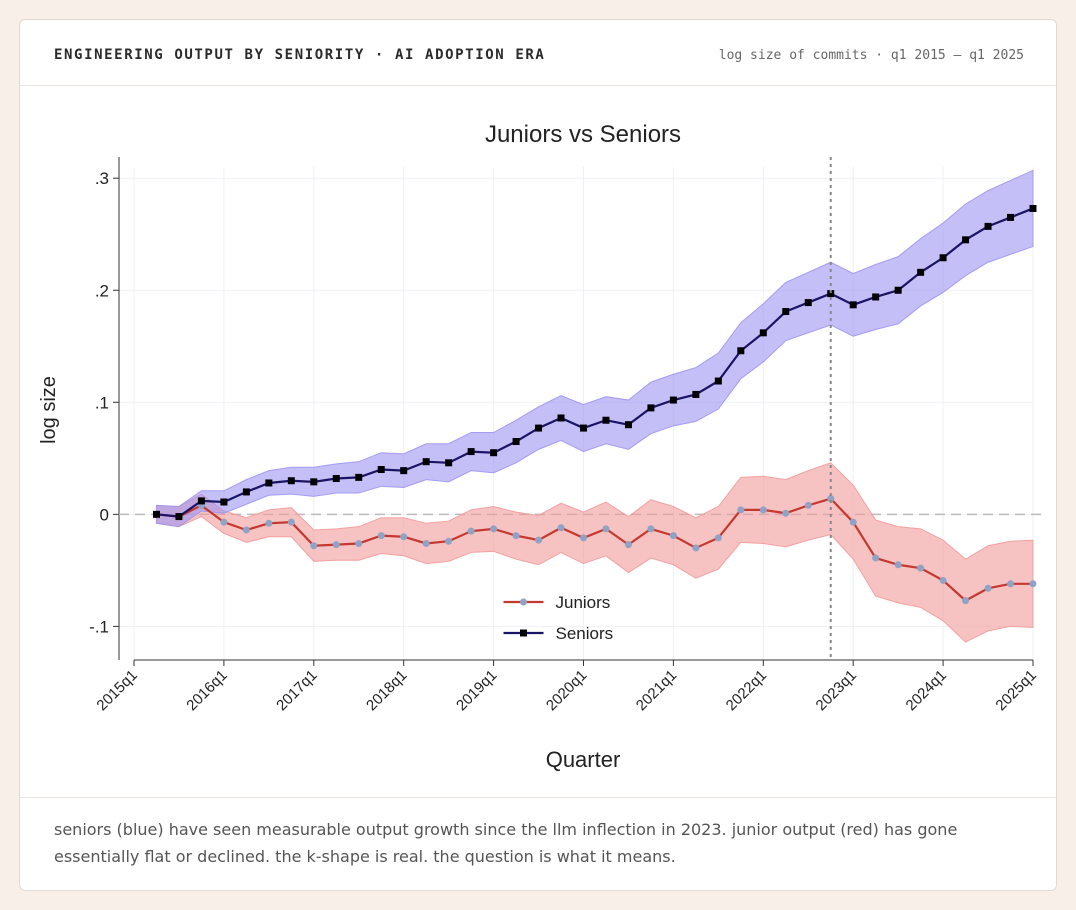 The image size is (1076, 910). Describe the element at coordinates (116, 690) in the screenshot. I see `x-tick-label: 2015q1` at that location.